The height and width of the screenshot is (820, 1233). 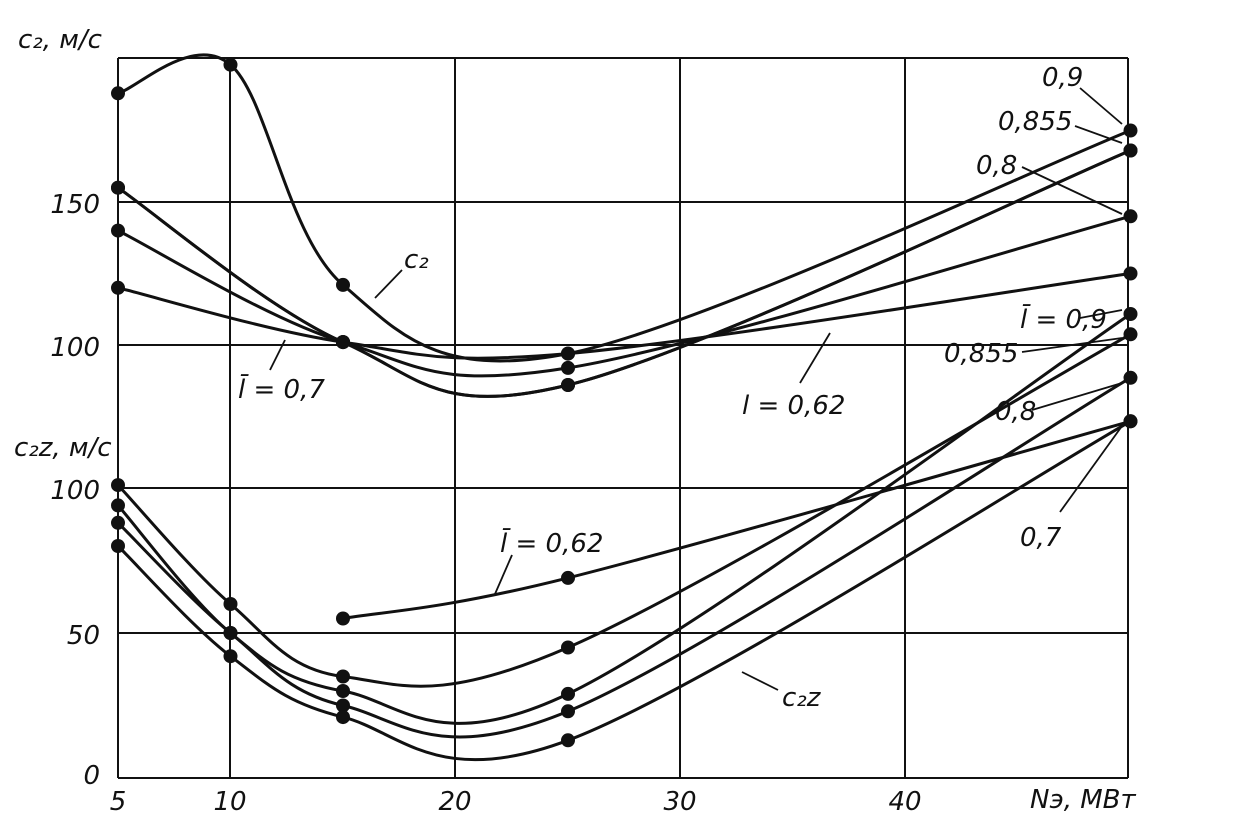 What do you see at coordinates (63, 448) in the screenshot?
I see `bottom-y-axis-label: c₂z, м/с` at bounding box center [63, 448].